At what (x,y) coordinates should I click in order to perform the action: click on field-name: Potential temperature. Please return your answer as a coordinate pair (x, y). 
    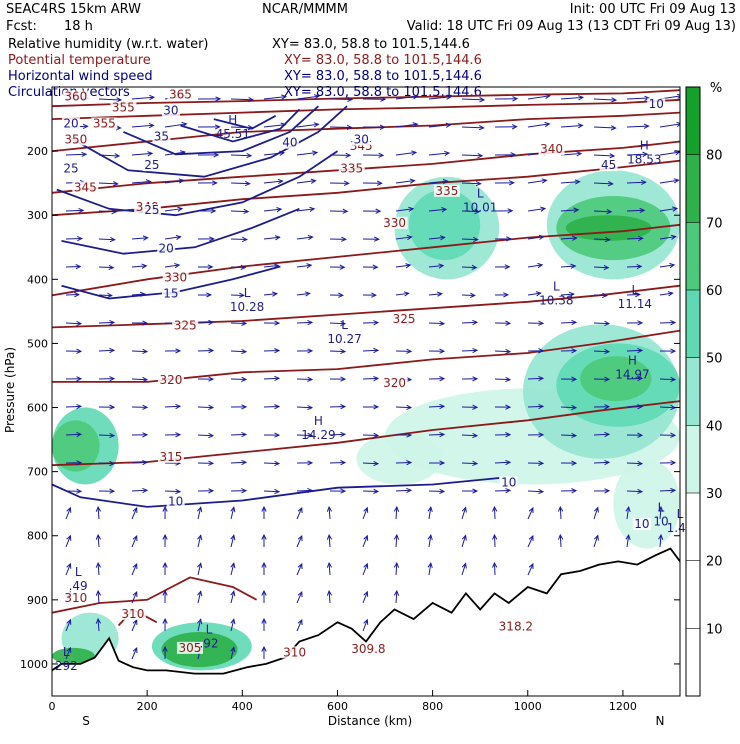
    Looking at the image, I should click on (79, 60).